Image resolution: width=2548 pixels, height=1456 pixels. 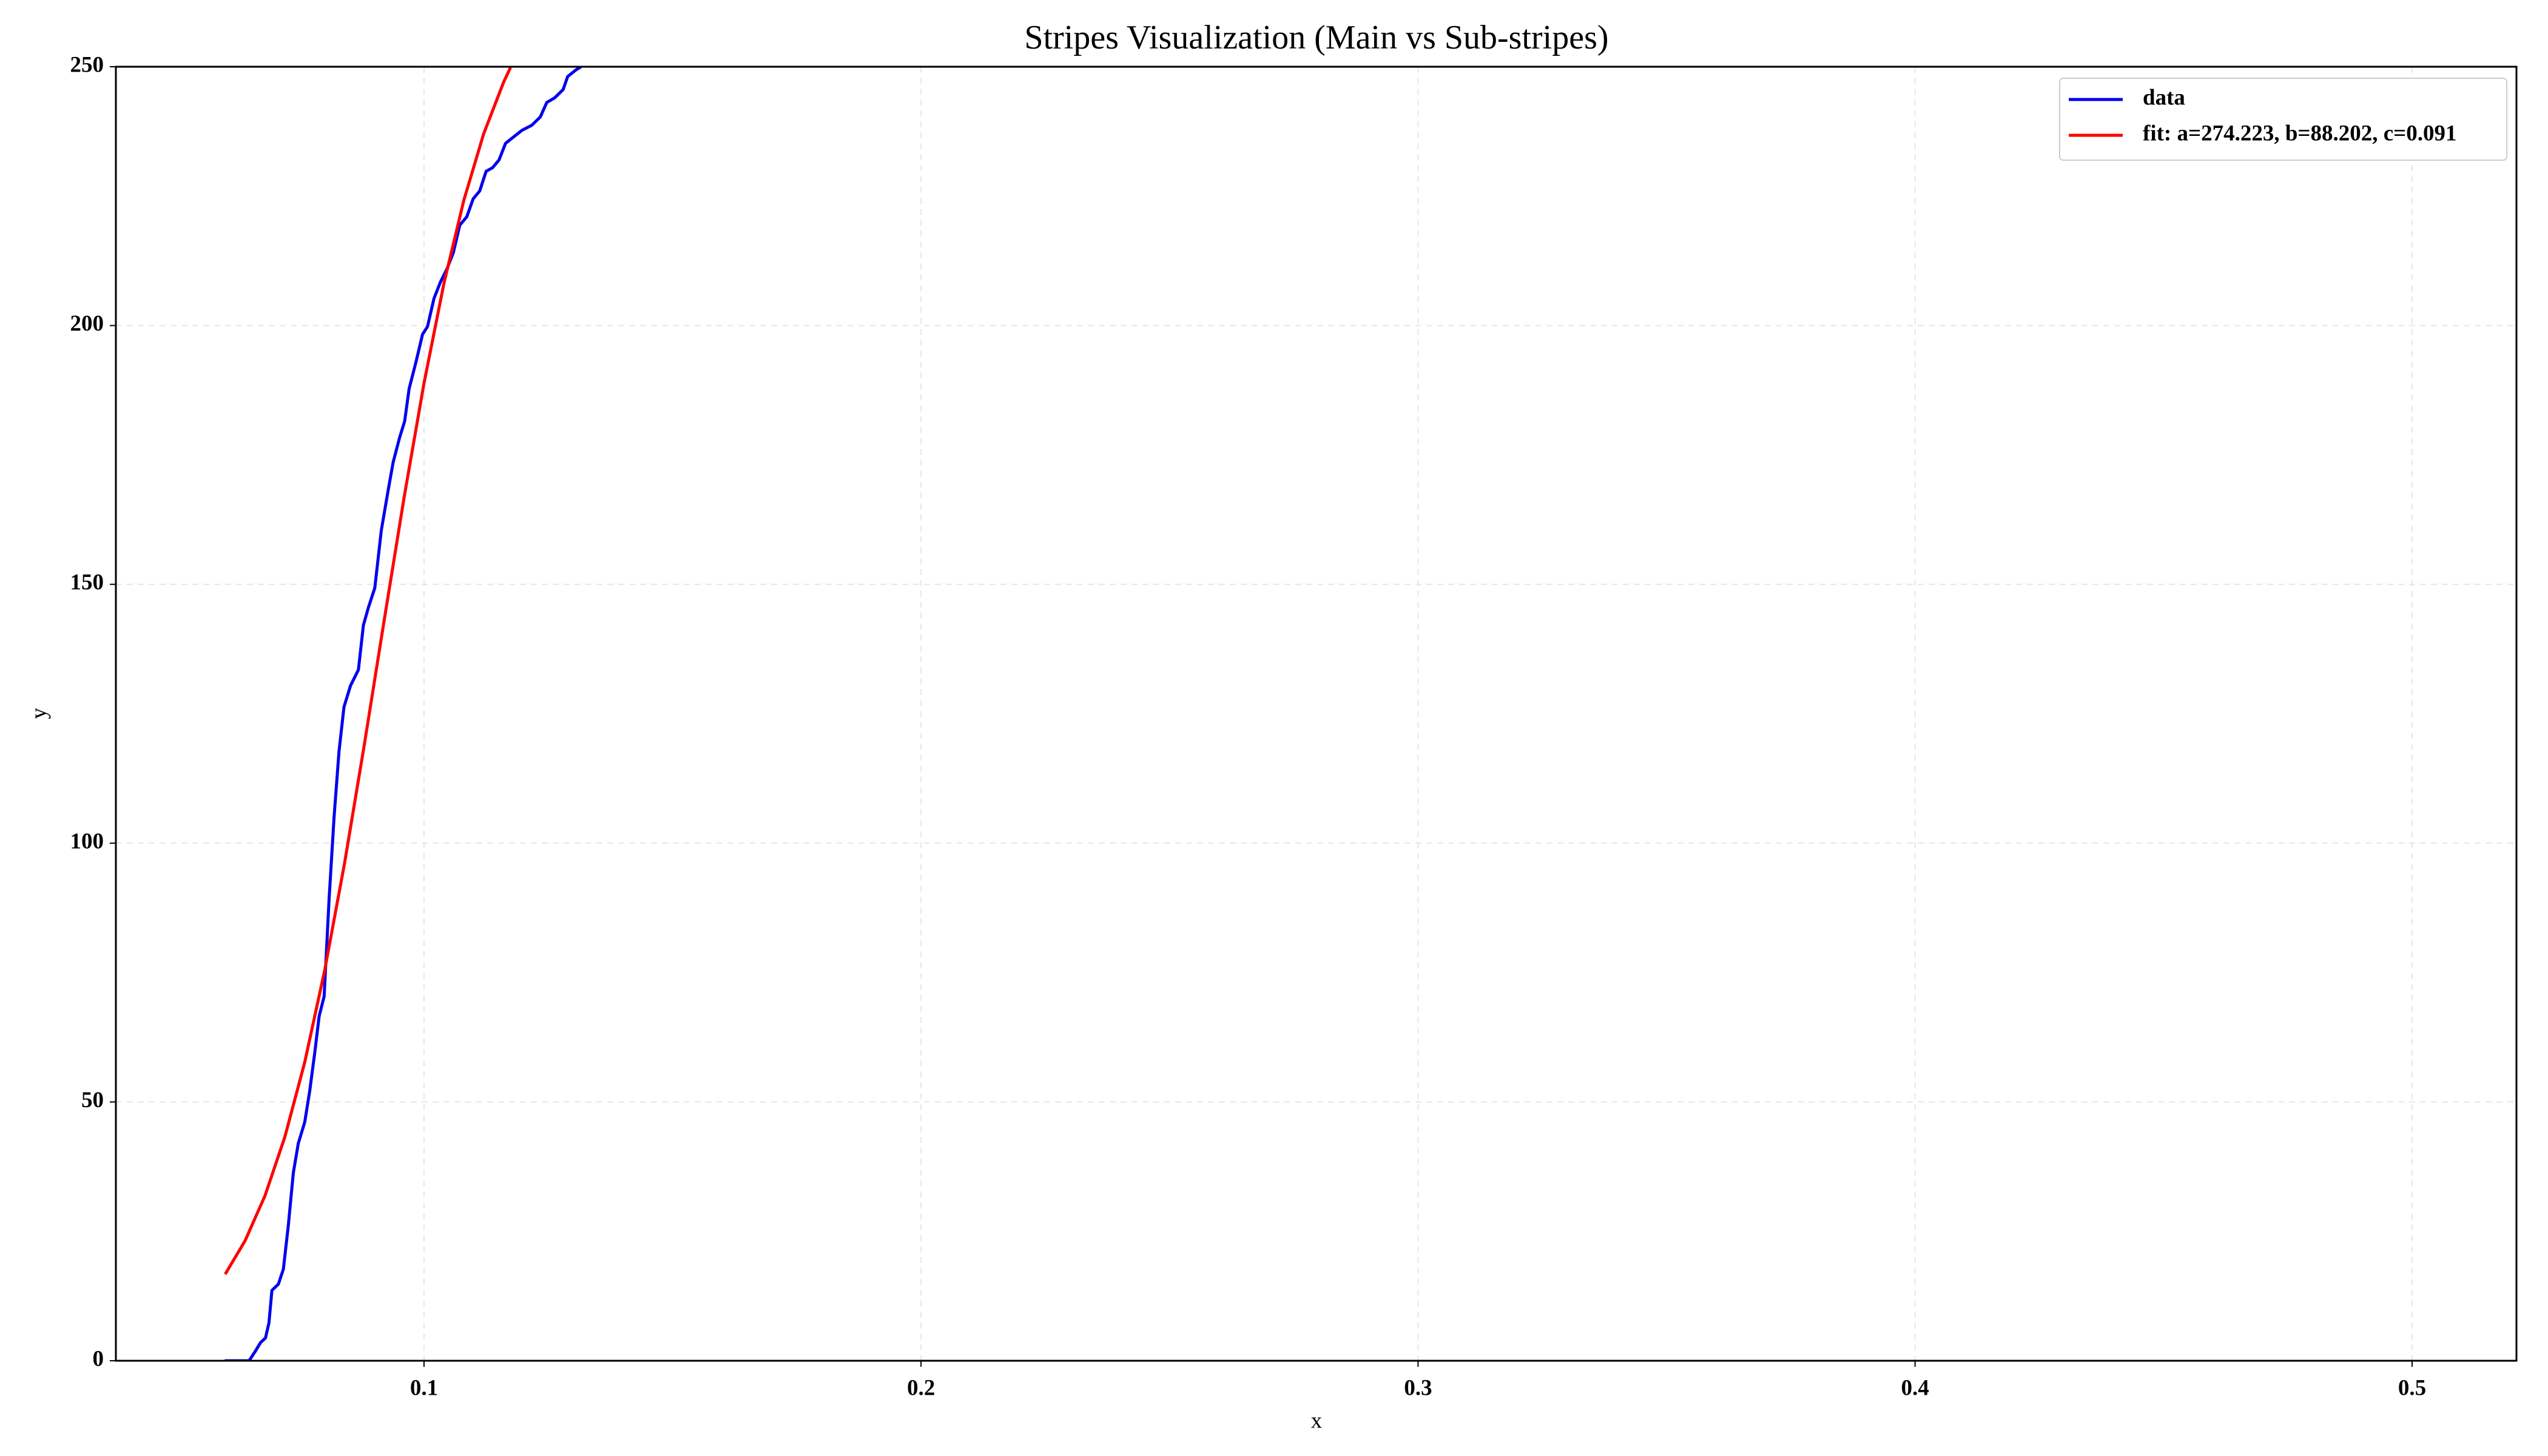 I want to click on y-tick-label: 50, so click(x=92, y=1100).